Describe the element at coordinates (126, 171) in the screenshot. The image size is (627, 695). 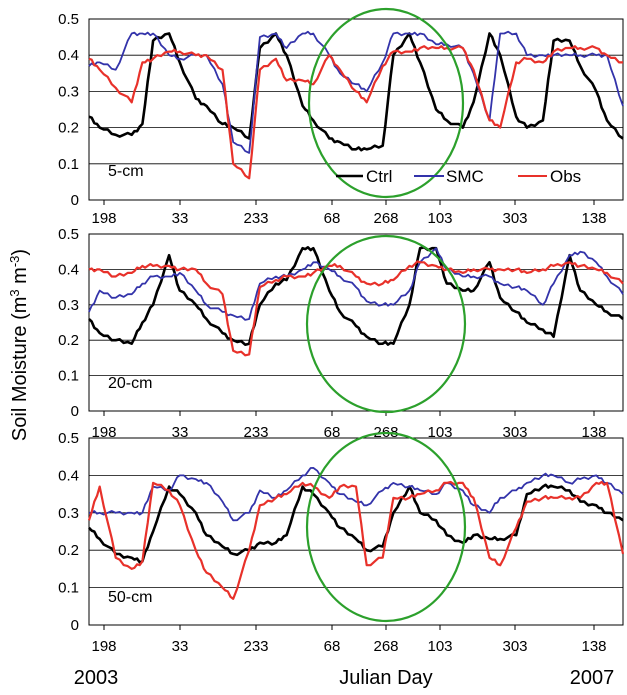
I see `depth-label: 5-cm` at that location.